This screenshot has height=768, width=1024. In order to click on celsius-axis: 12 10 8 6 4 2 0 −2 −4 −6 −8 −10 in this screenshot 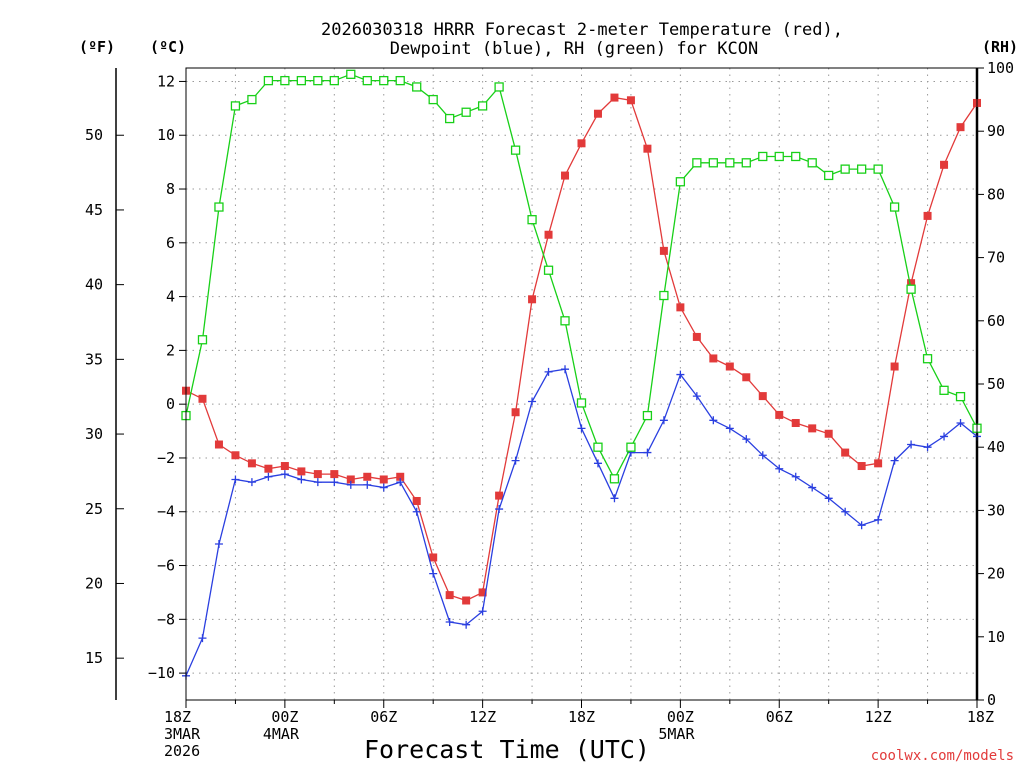, I will do `click(167, 377)`.